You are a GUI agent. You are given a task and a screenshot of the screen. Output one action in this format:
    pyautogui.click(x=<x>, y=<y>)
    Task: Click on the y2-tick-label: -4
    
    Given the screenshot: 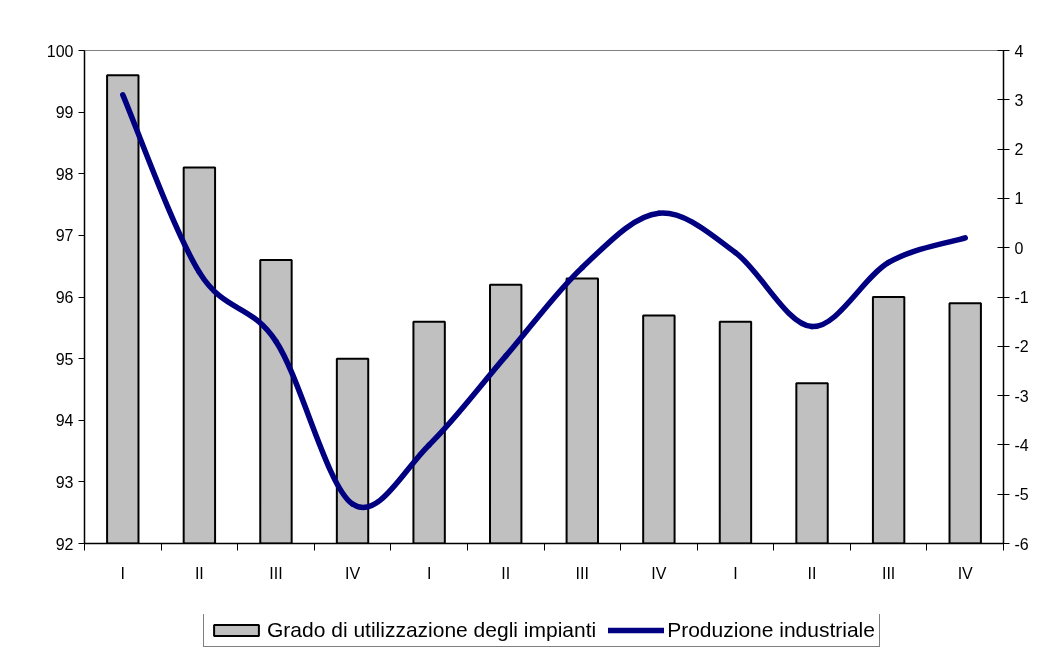 What is the action you would take?
    pyautogui.click(x=1021, y=445)
    